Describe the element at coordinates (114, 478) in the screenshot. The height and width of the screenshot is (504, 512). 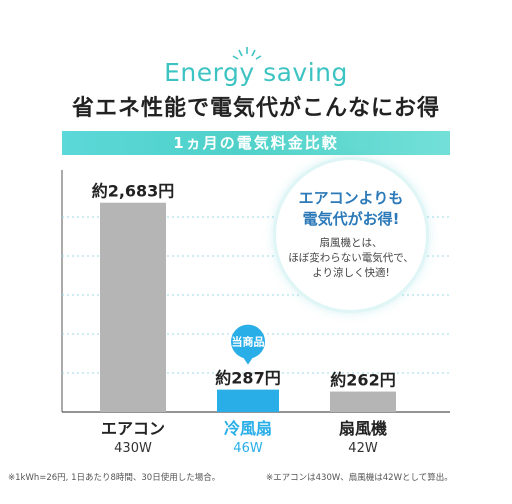
I see `footnote-calculation: ※1kWh=26円, 1日あたり8時間、30日使用した場合。` at that location.